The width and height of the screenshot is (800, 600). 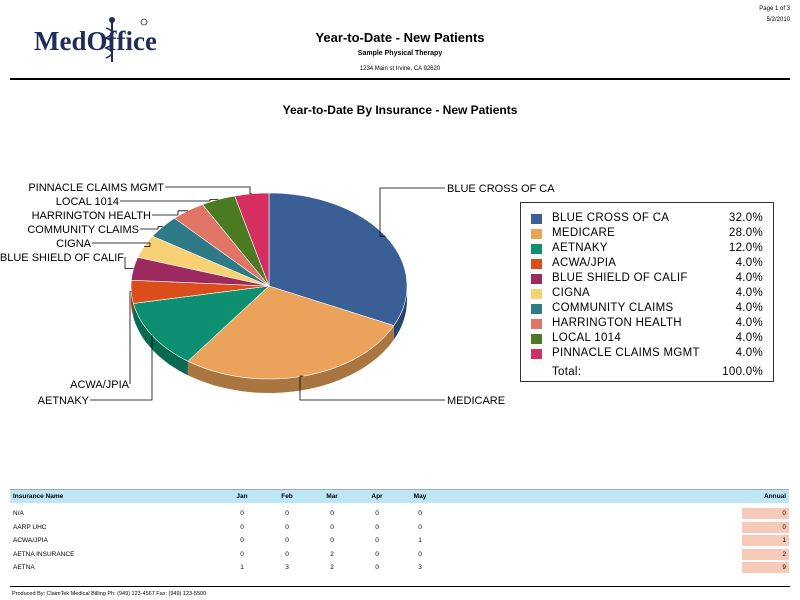 I want to click on insurance-name-cell: N/A, so click(x=18, y=513).